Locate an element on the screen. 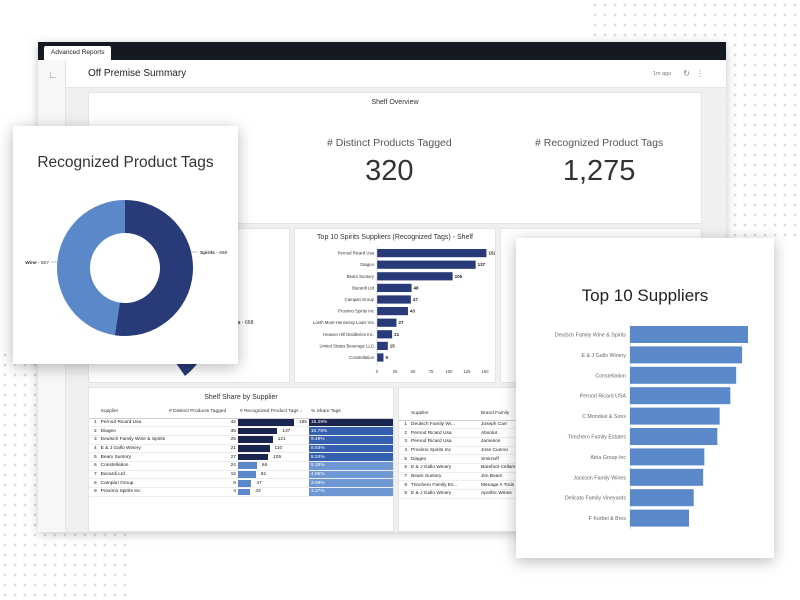  table-cell: 8 is located at coordinates (202, 483).